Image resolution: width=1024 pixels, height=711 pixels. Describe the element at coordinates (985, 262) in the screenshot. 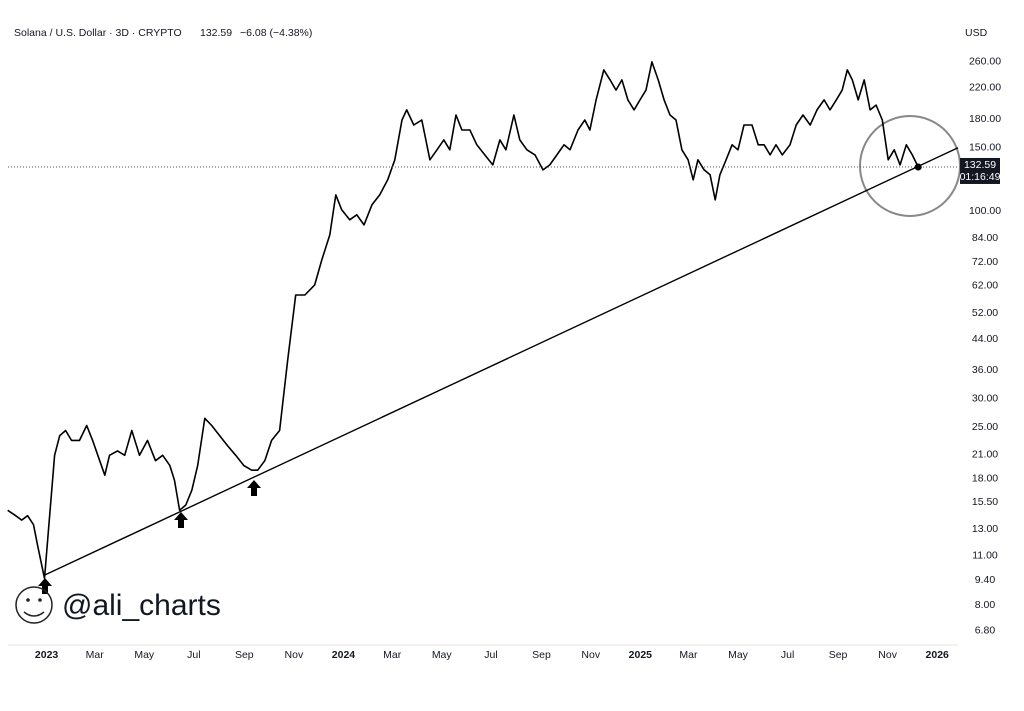

I see `y-tick-label: 72.00` at that location.